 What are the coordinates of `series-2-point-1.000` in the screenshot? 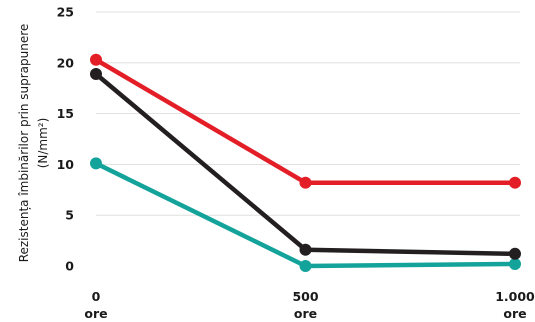 It's located at (515, 253).